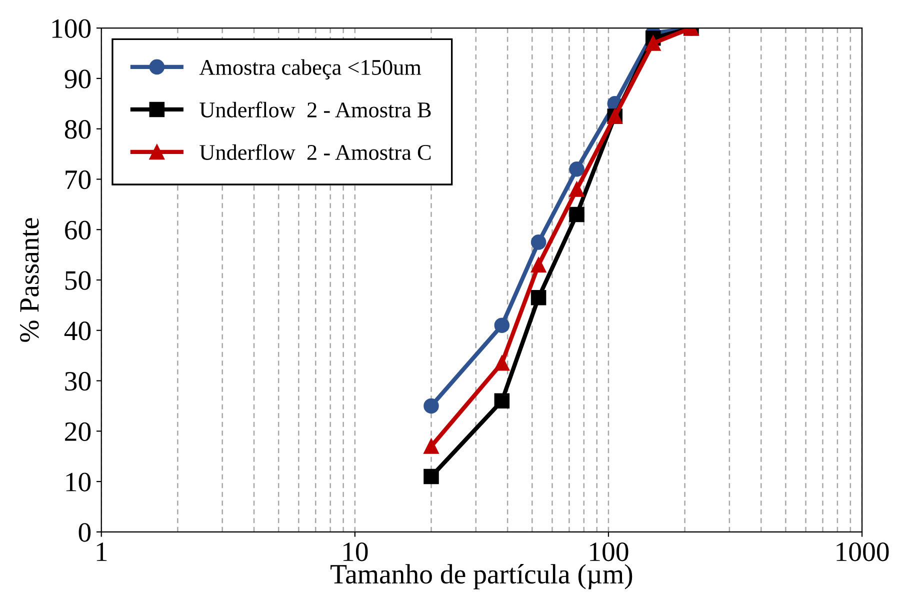 The width and height of the screenshot is (897, 610). I want to click on y-tick-label: 40, so click(77, 331).